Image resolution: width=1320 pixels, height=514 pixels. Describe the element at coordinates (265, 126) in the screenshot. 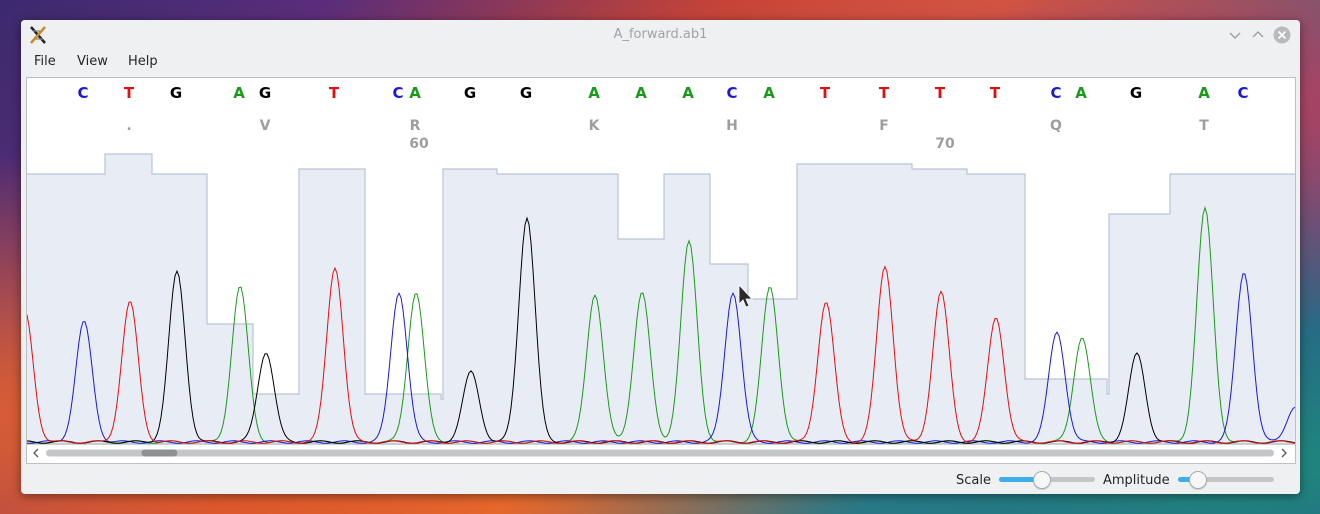

I see `amino-acid: V` at that location.